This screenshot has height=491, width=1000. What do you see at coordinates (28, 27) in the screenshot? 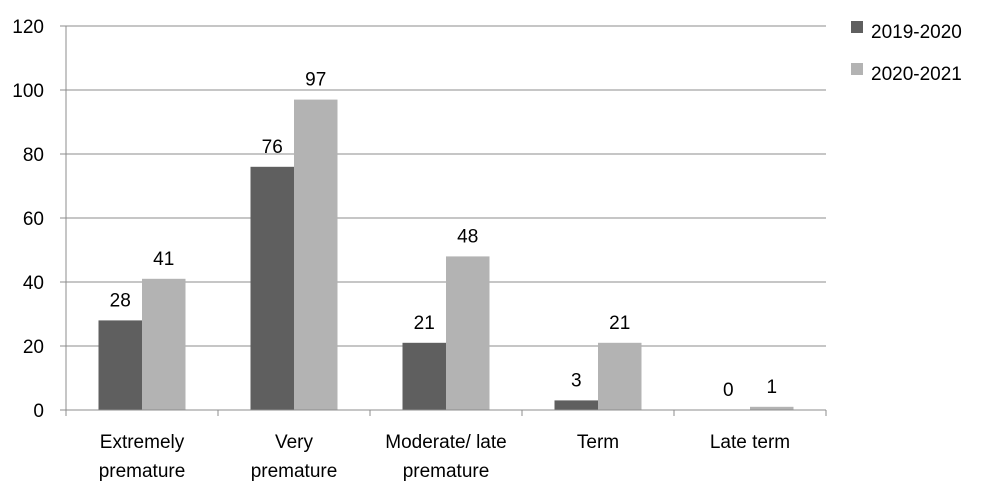
I see `y-tick-label: 120` at bounding box center [28, 27].